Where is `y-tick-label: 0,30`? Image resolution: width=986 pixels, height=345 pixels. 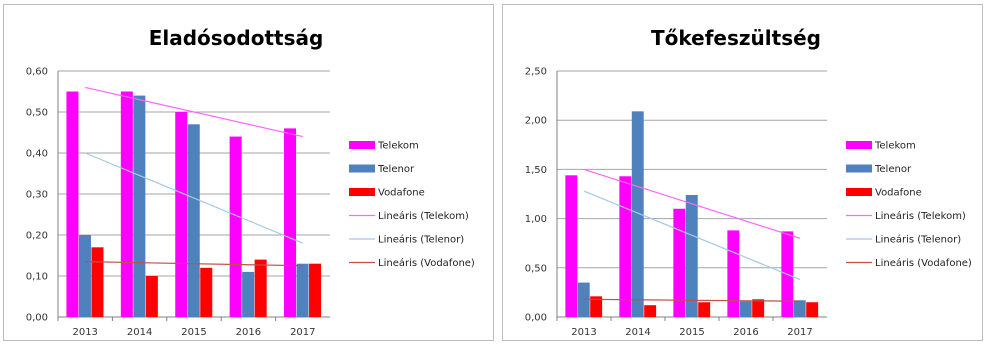 y-tick-label: 0,30 is located at coordinates (37, 195).